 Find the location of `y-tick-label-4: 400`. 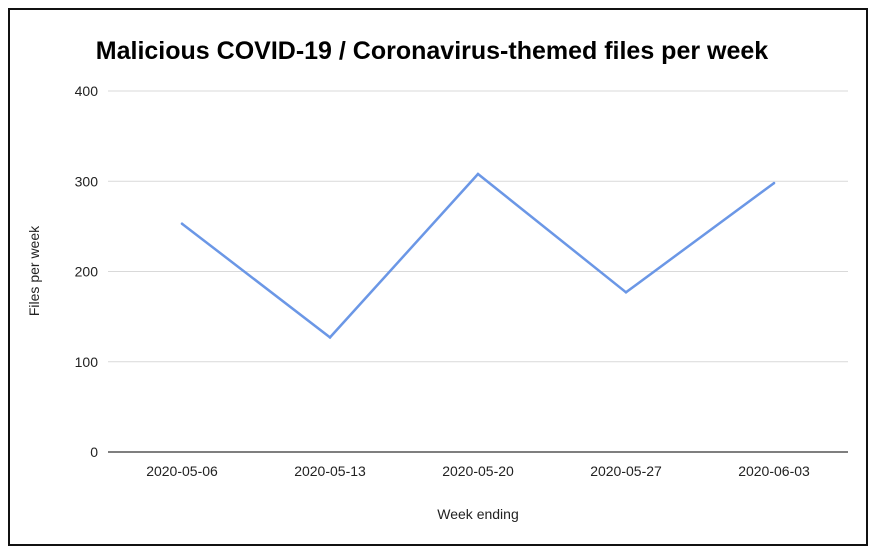

y-tick-label-4: 400 is located at coordinates (87, 91).